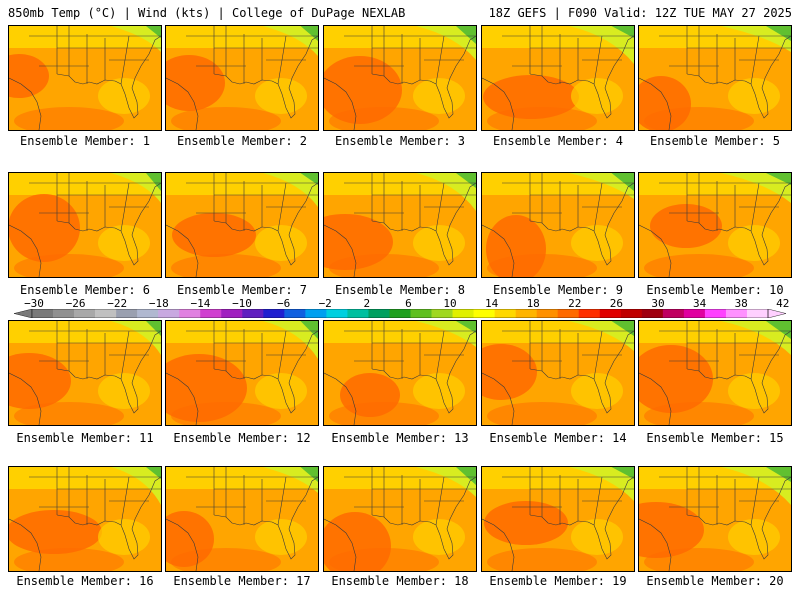  What do you see at coordinates (715, 290) in the screenshot?
I see `ensemble-member-label: Ensemble Member: 10` at bounding box center [715, 290].